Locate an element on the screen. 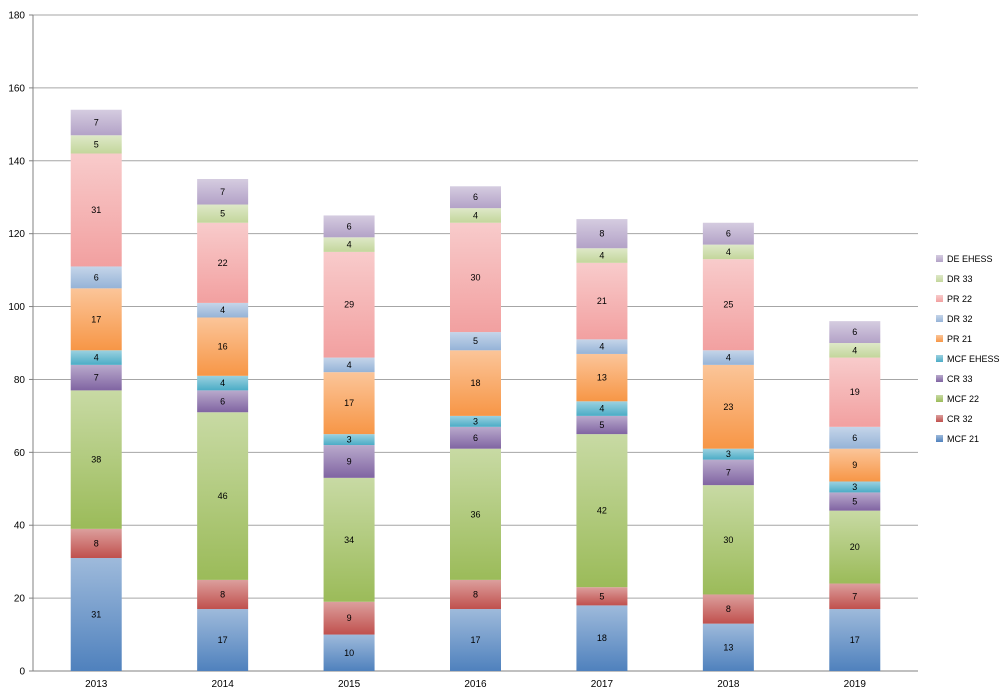 This screenshot has width=1005, height=697. data-label: 10 is located at coordinates (349, 653).